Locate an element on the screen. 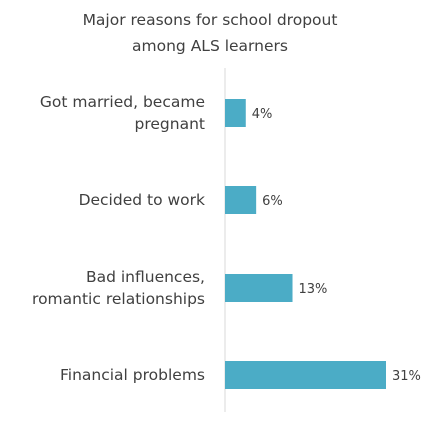 The image size is (421, 421). value-label-2: 13% is located at coordinates (313, 289).